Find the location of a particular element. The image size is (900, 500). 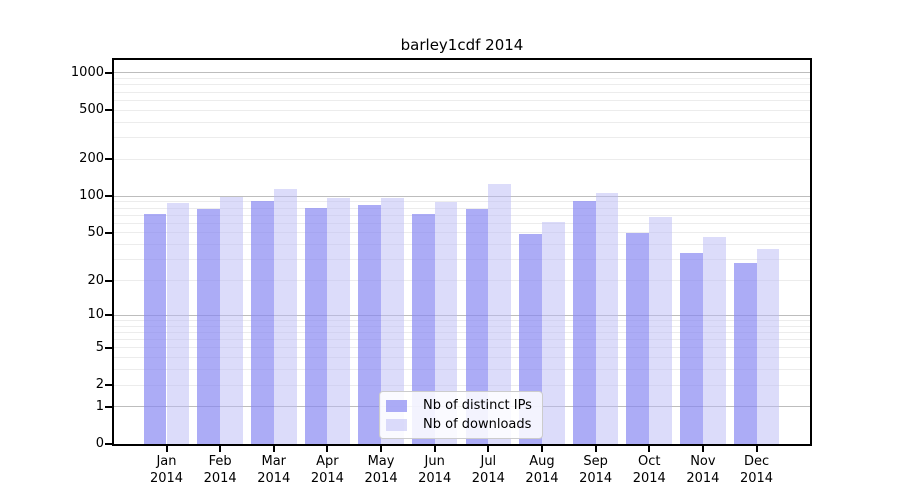

y-tick-label-100: 100 is located at coordinates (91, 196).